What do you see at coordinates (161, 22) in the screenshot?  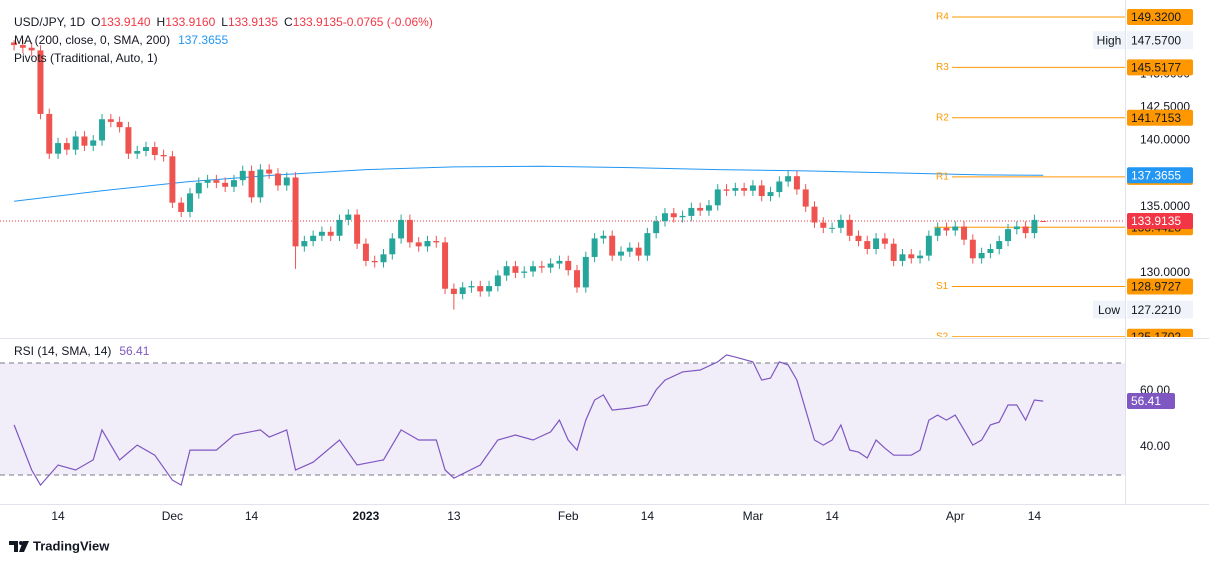 I see `legend-field-name: H` at bounding box center [161, 22].